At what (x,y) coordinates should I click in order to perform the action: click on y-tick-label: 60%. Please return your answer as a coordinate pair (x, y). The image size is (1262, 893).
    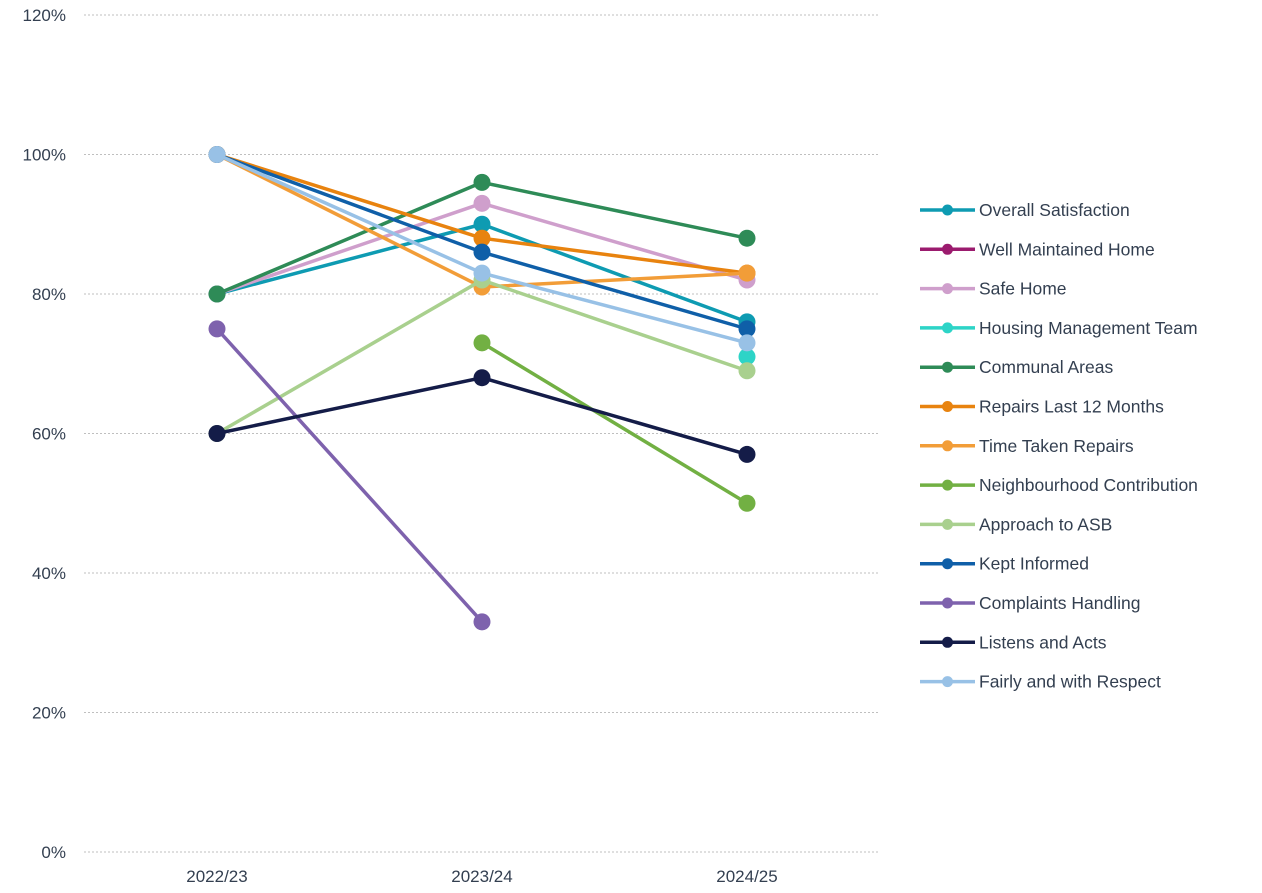
    Looking at the image, I should click on (49, 434).